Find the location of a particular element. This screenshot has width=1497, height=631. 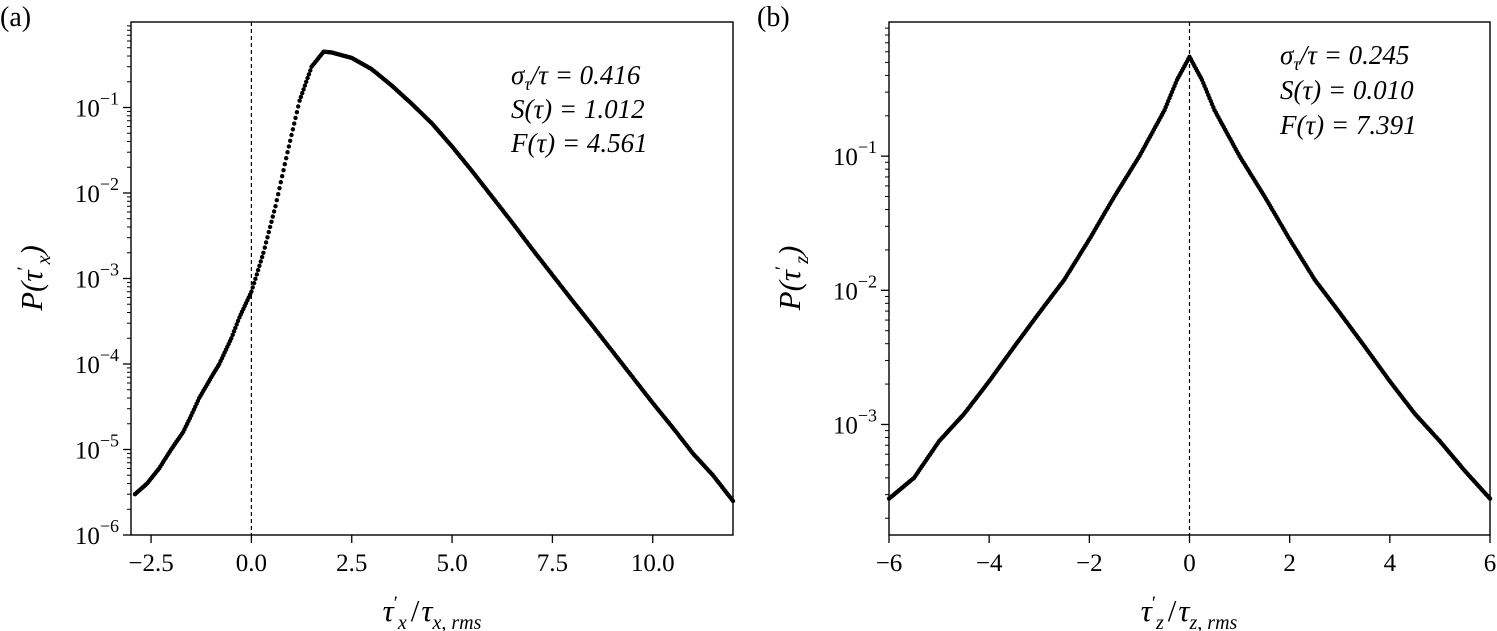

panel-b-x-ticks: −6 −4 −2 0 2 4 6 is located at coordinates (1186, 556).